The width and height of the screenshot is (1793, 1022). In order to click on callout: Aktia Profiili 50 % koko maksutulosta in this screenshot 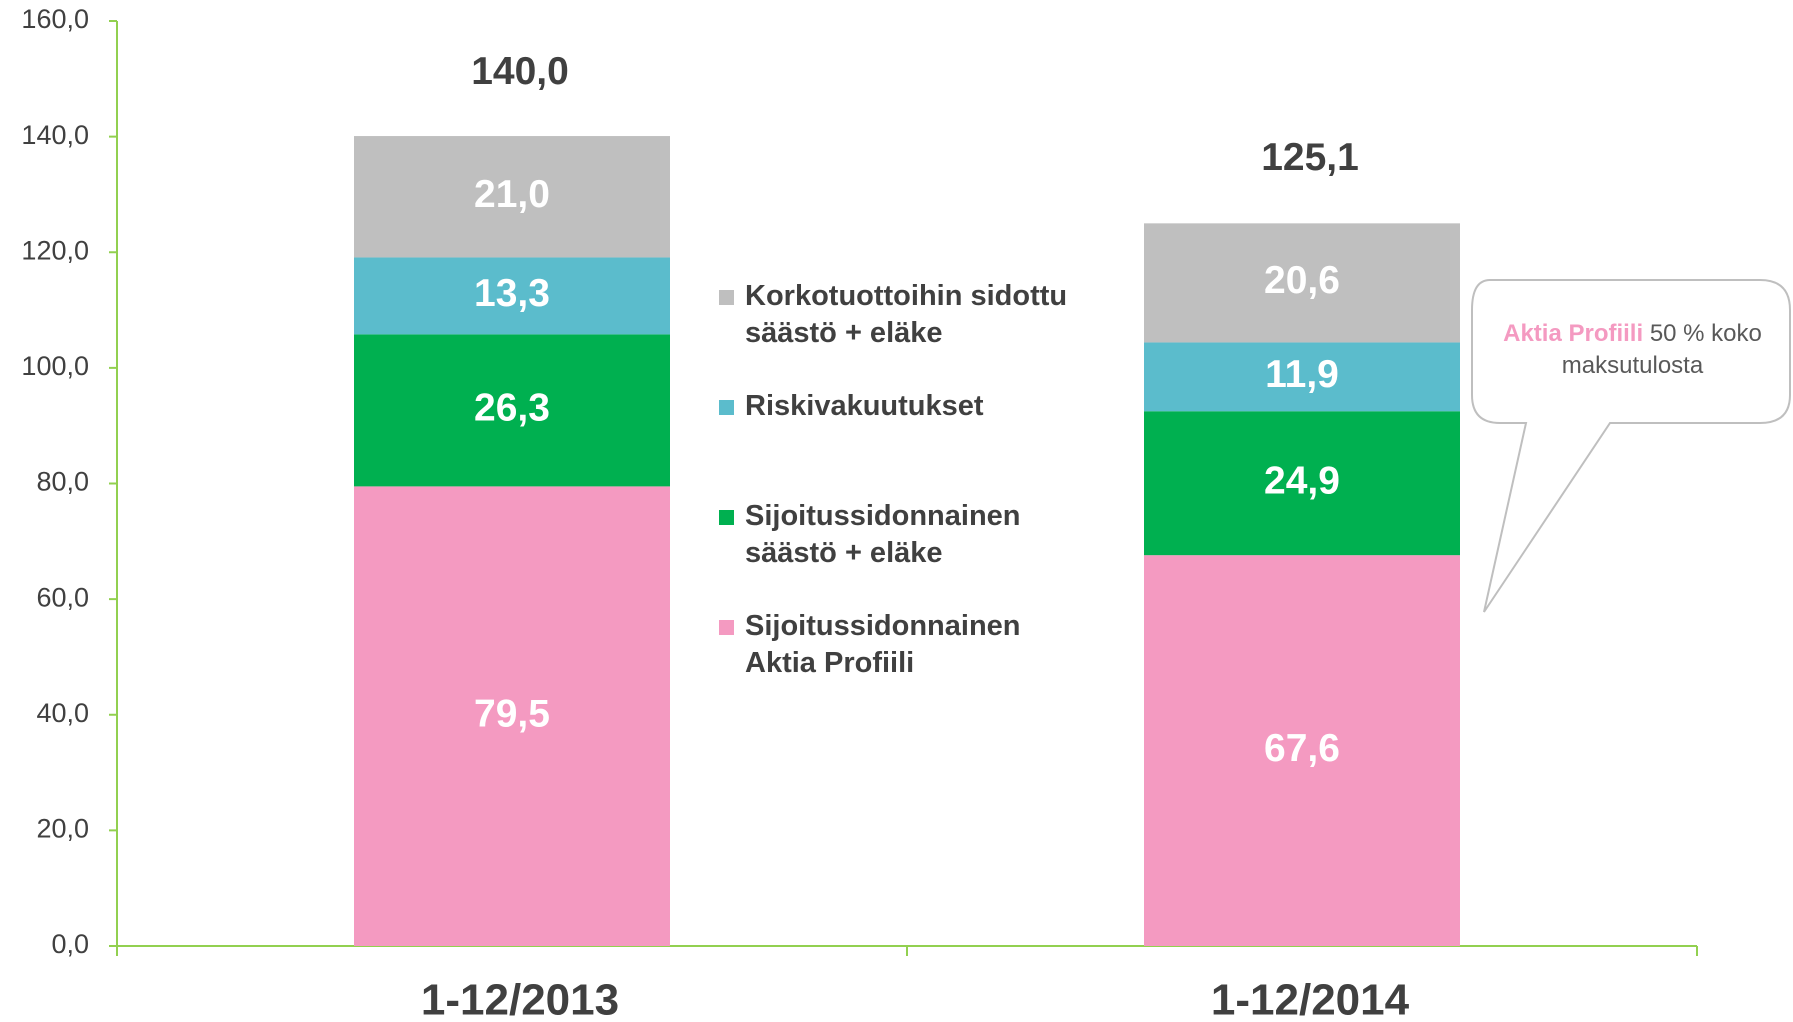, I will do `click(1632, 350)`.